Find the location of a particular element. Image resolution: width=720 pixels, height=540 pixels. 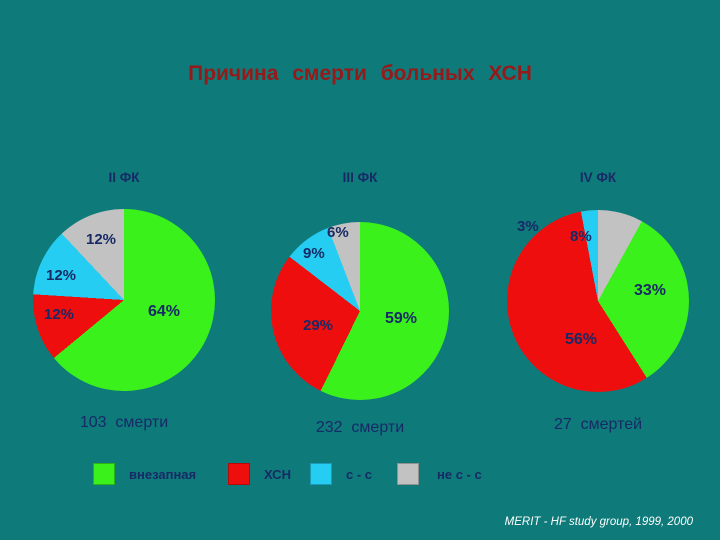

legend-label-chf: ХСН is located at coordinates (277, 474).